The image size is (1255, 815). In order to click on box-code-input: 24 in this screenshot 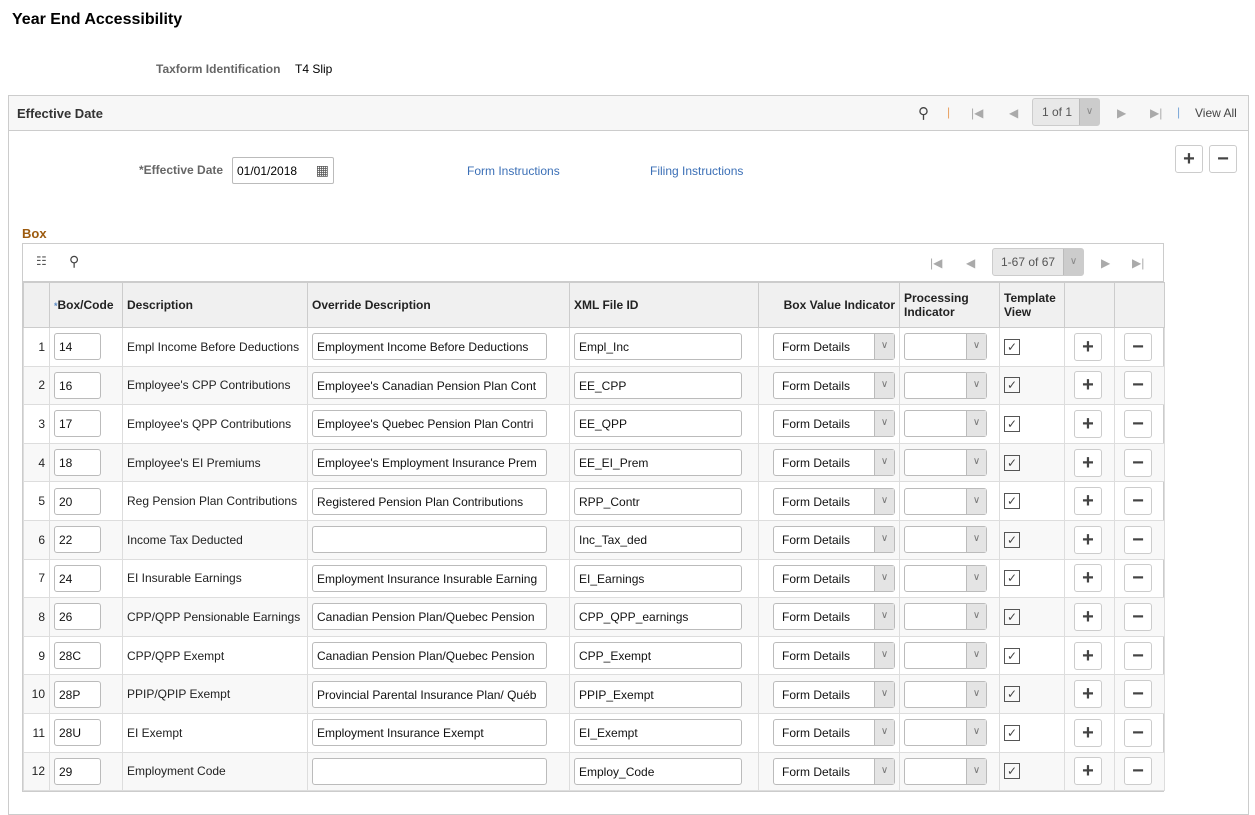, I will do `click(77, 578)`.